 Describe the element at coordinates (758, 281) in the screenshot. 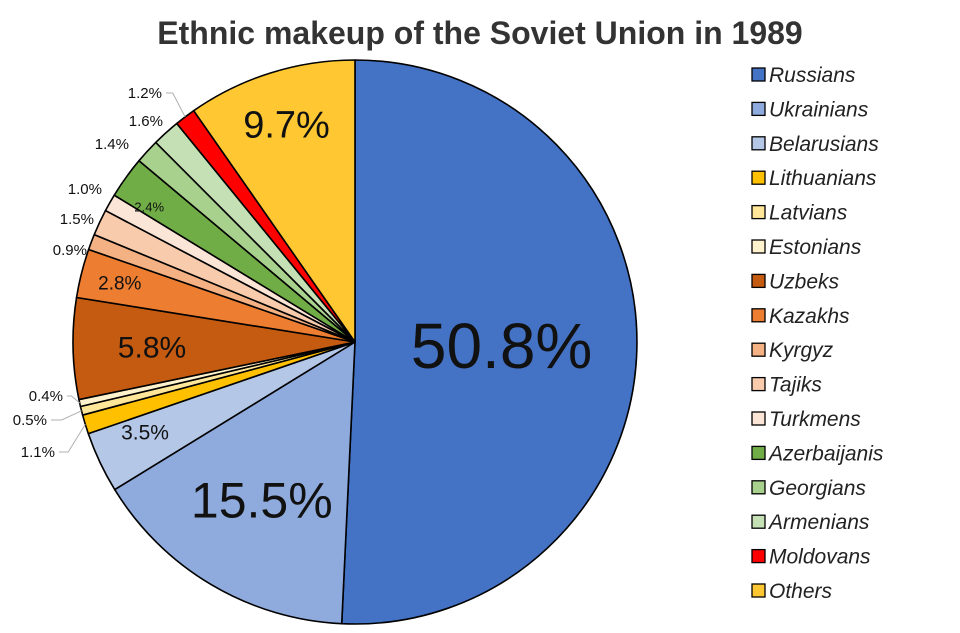

I see `legend-swatch-uzbeks` at that location.